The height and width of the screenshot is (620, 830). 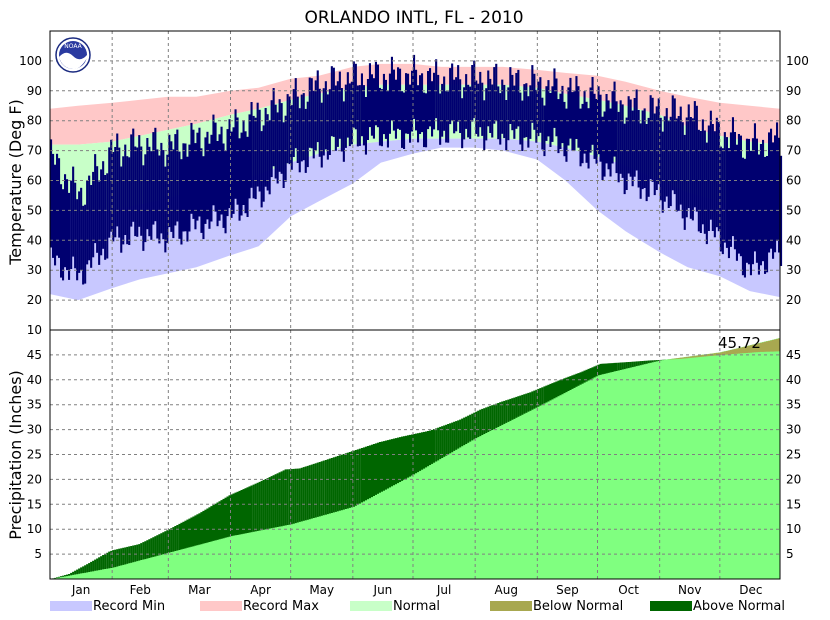 What do you see at coordinates (793, 504) in the screenshot?
I see `precip-tick-label-right: 15` at bounding box center [793, 504].